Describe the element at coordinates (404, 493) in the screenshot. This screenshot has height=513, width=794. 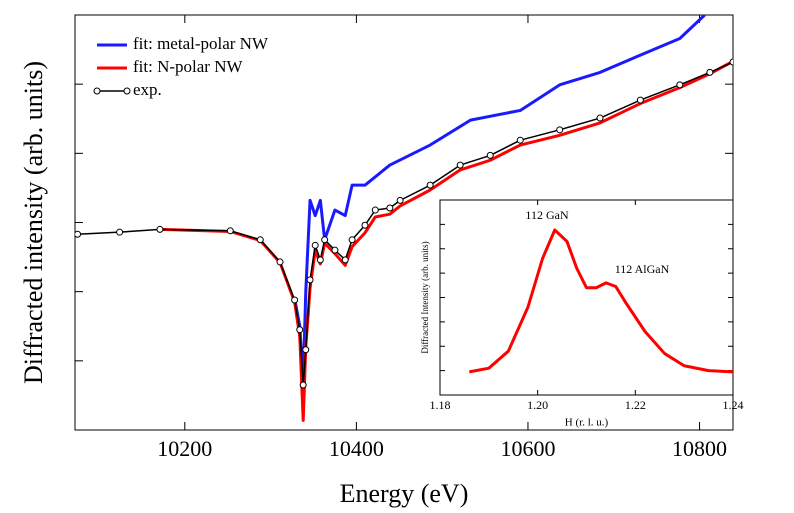
I see `x-axis-label: Energy (eV)` at that location.